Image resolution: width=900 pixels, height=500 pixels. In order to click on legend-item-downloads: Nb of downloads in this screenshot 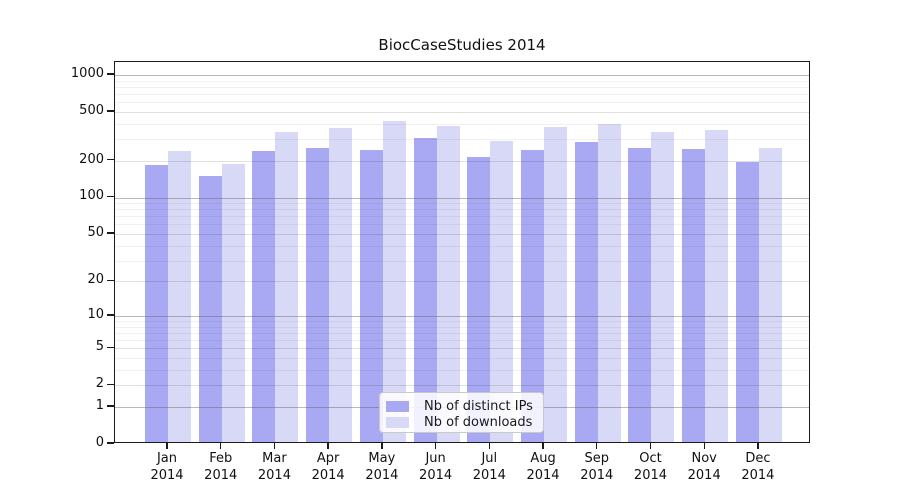, I will do `click(460, 422)`.